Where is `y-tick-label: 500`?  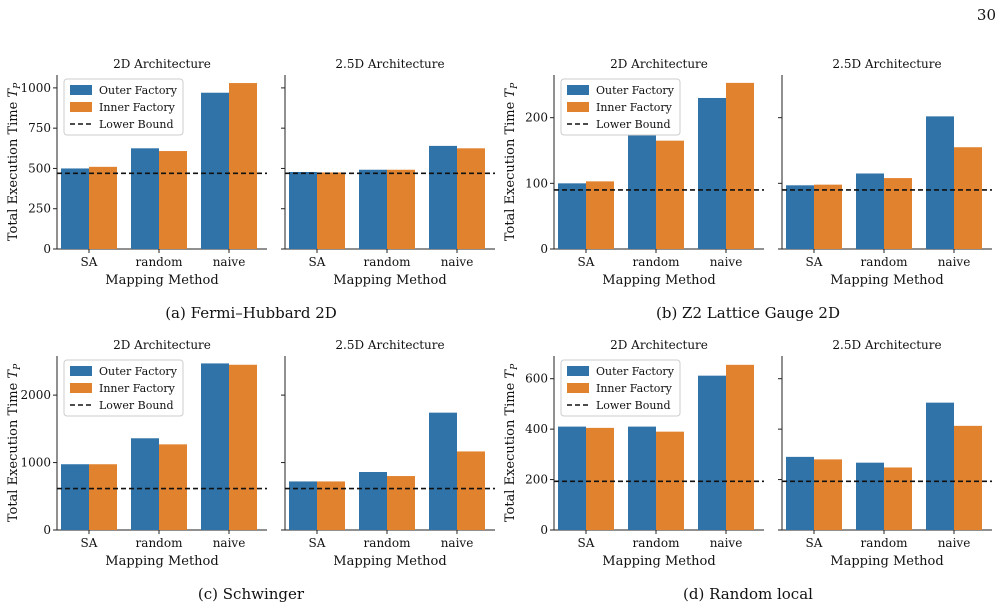 y-tick-label: 500 is located at coordinates (39, 168).